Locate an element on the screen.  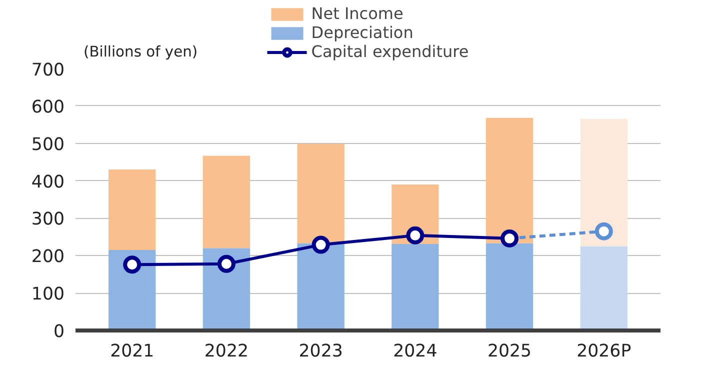
x-tick-label: 2026P is located at coordinates (604, 352).